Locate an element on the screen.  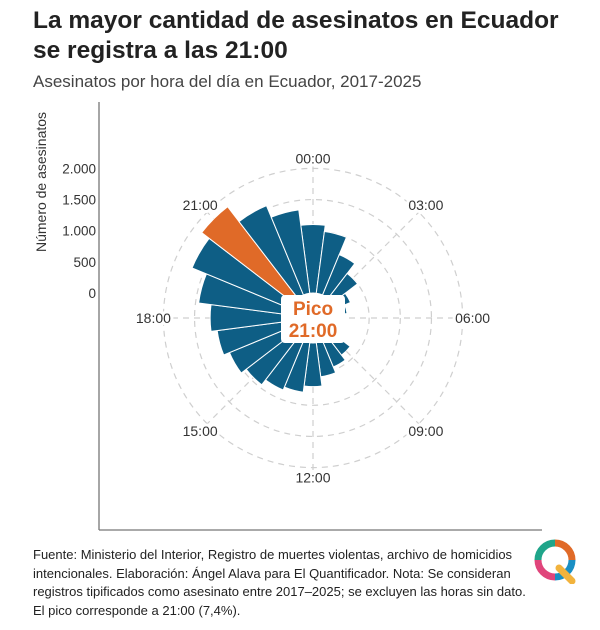
hour-label: 00:00 is located at coordinates (312, 158).